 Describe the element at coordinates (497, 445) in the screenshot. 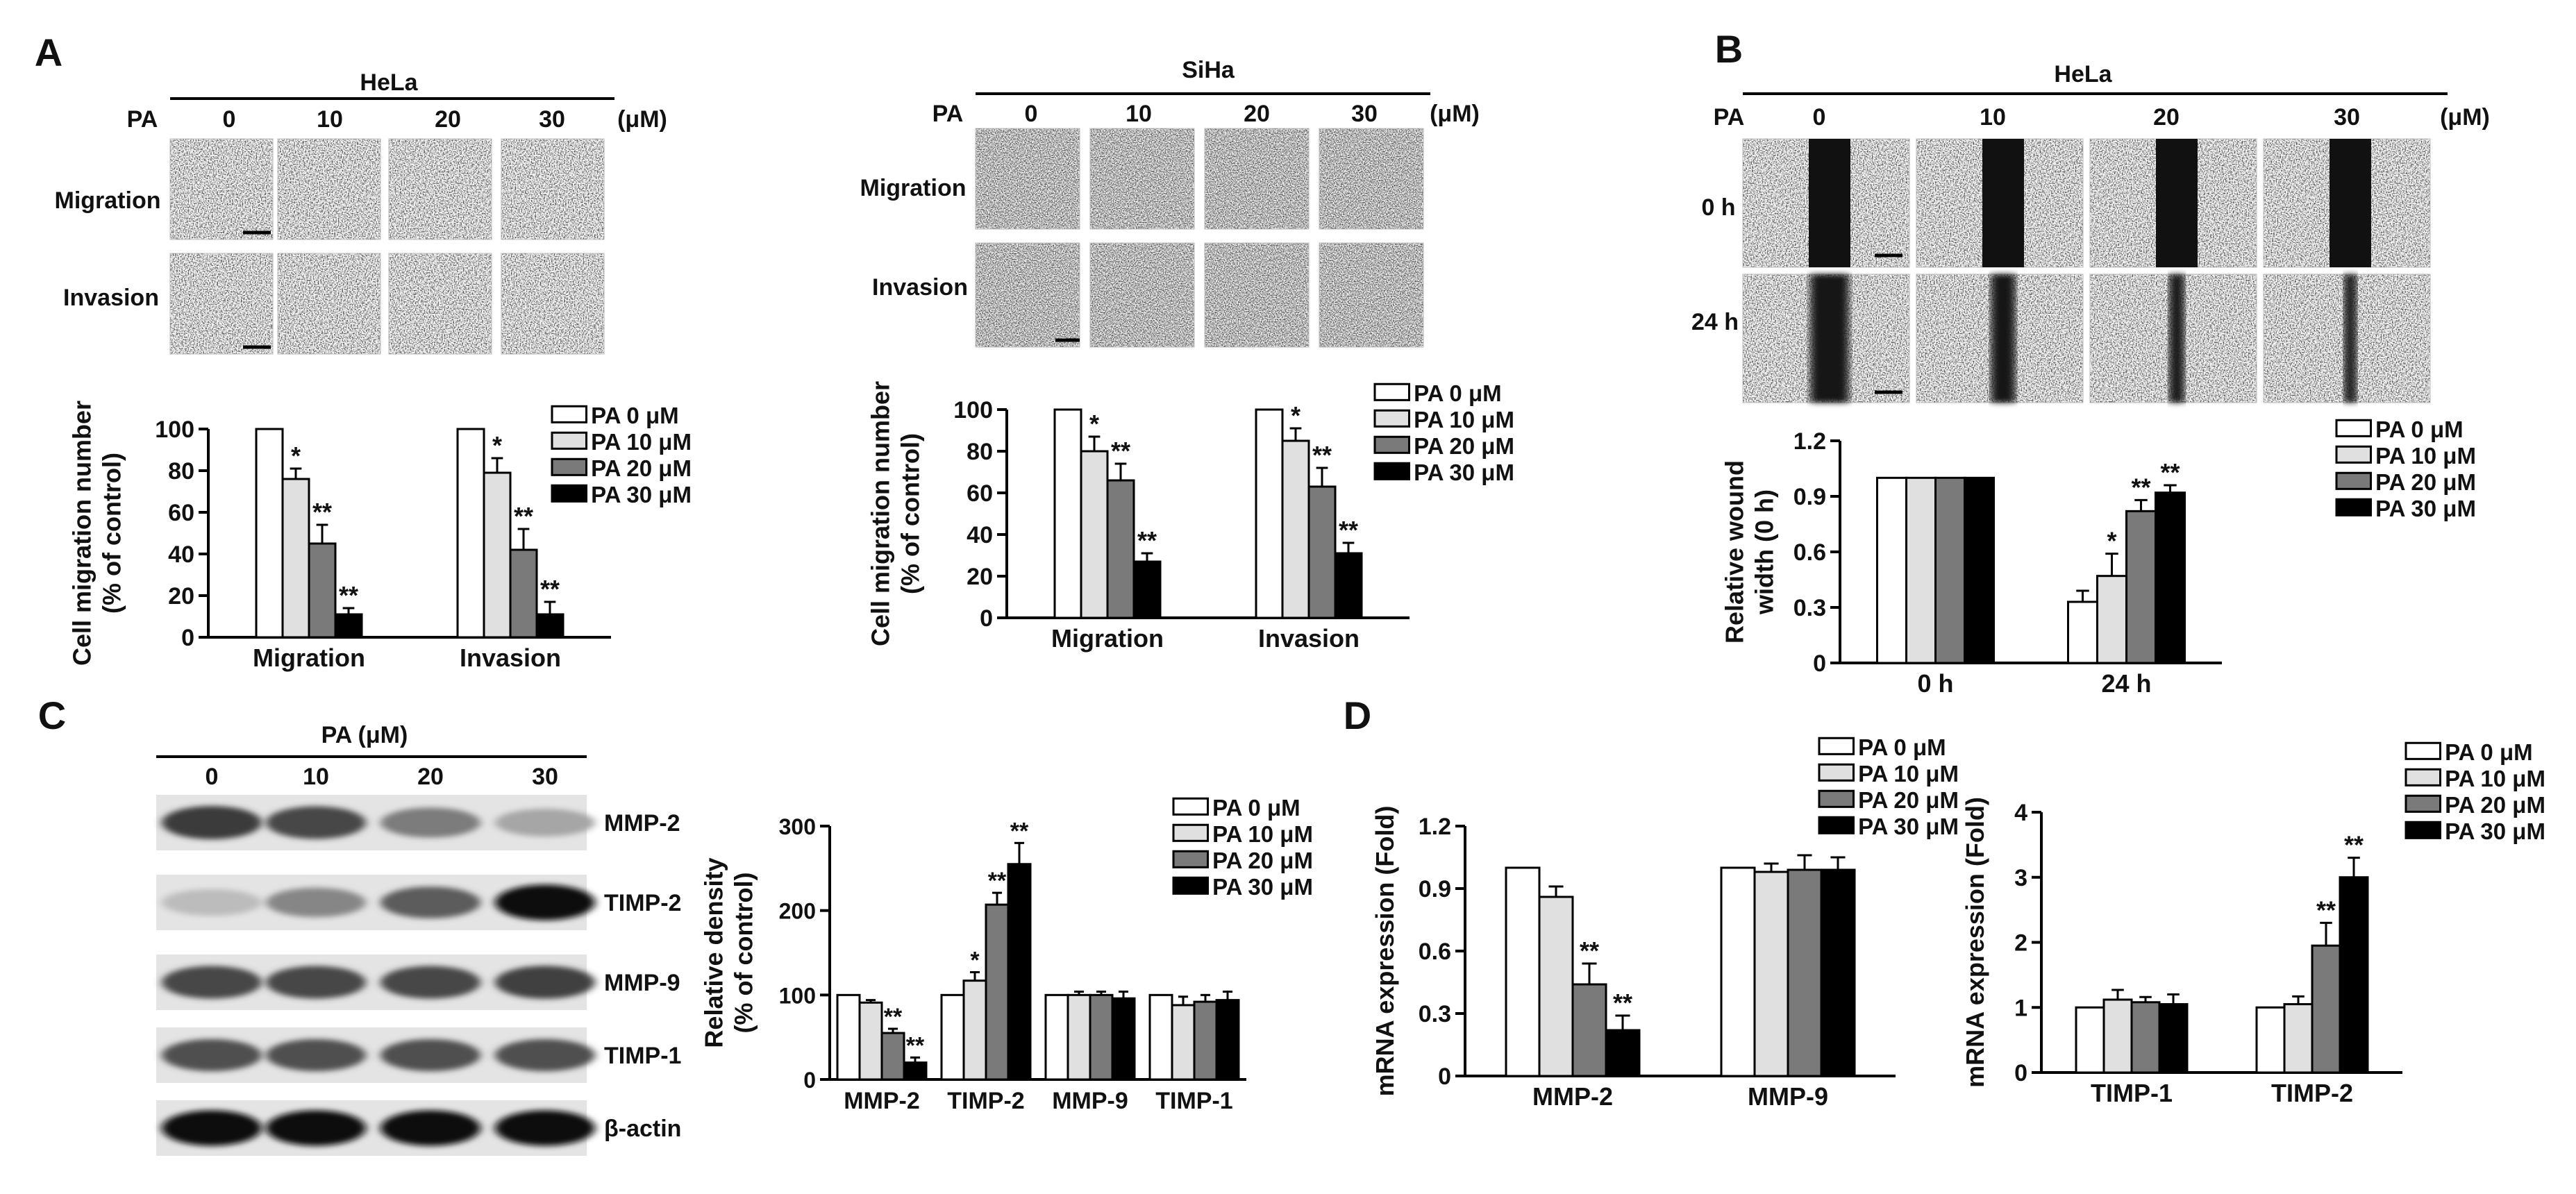

I see `significance-mark: *` at that location.